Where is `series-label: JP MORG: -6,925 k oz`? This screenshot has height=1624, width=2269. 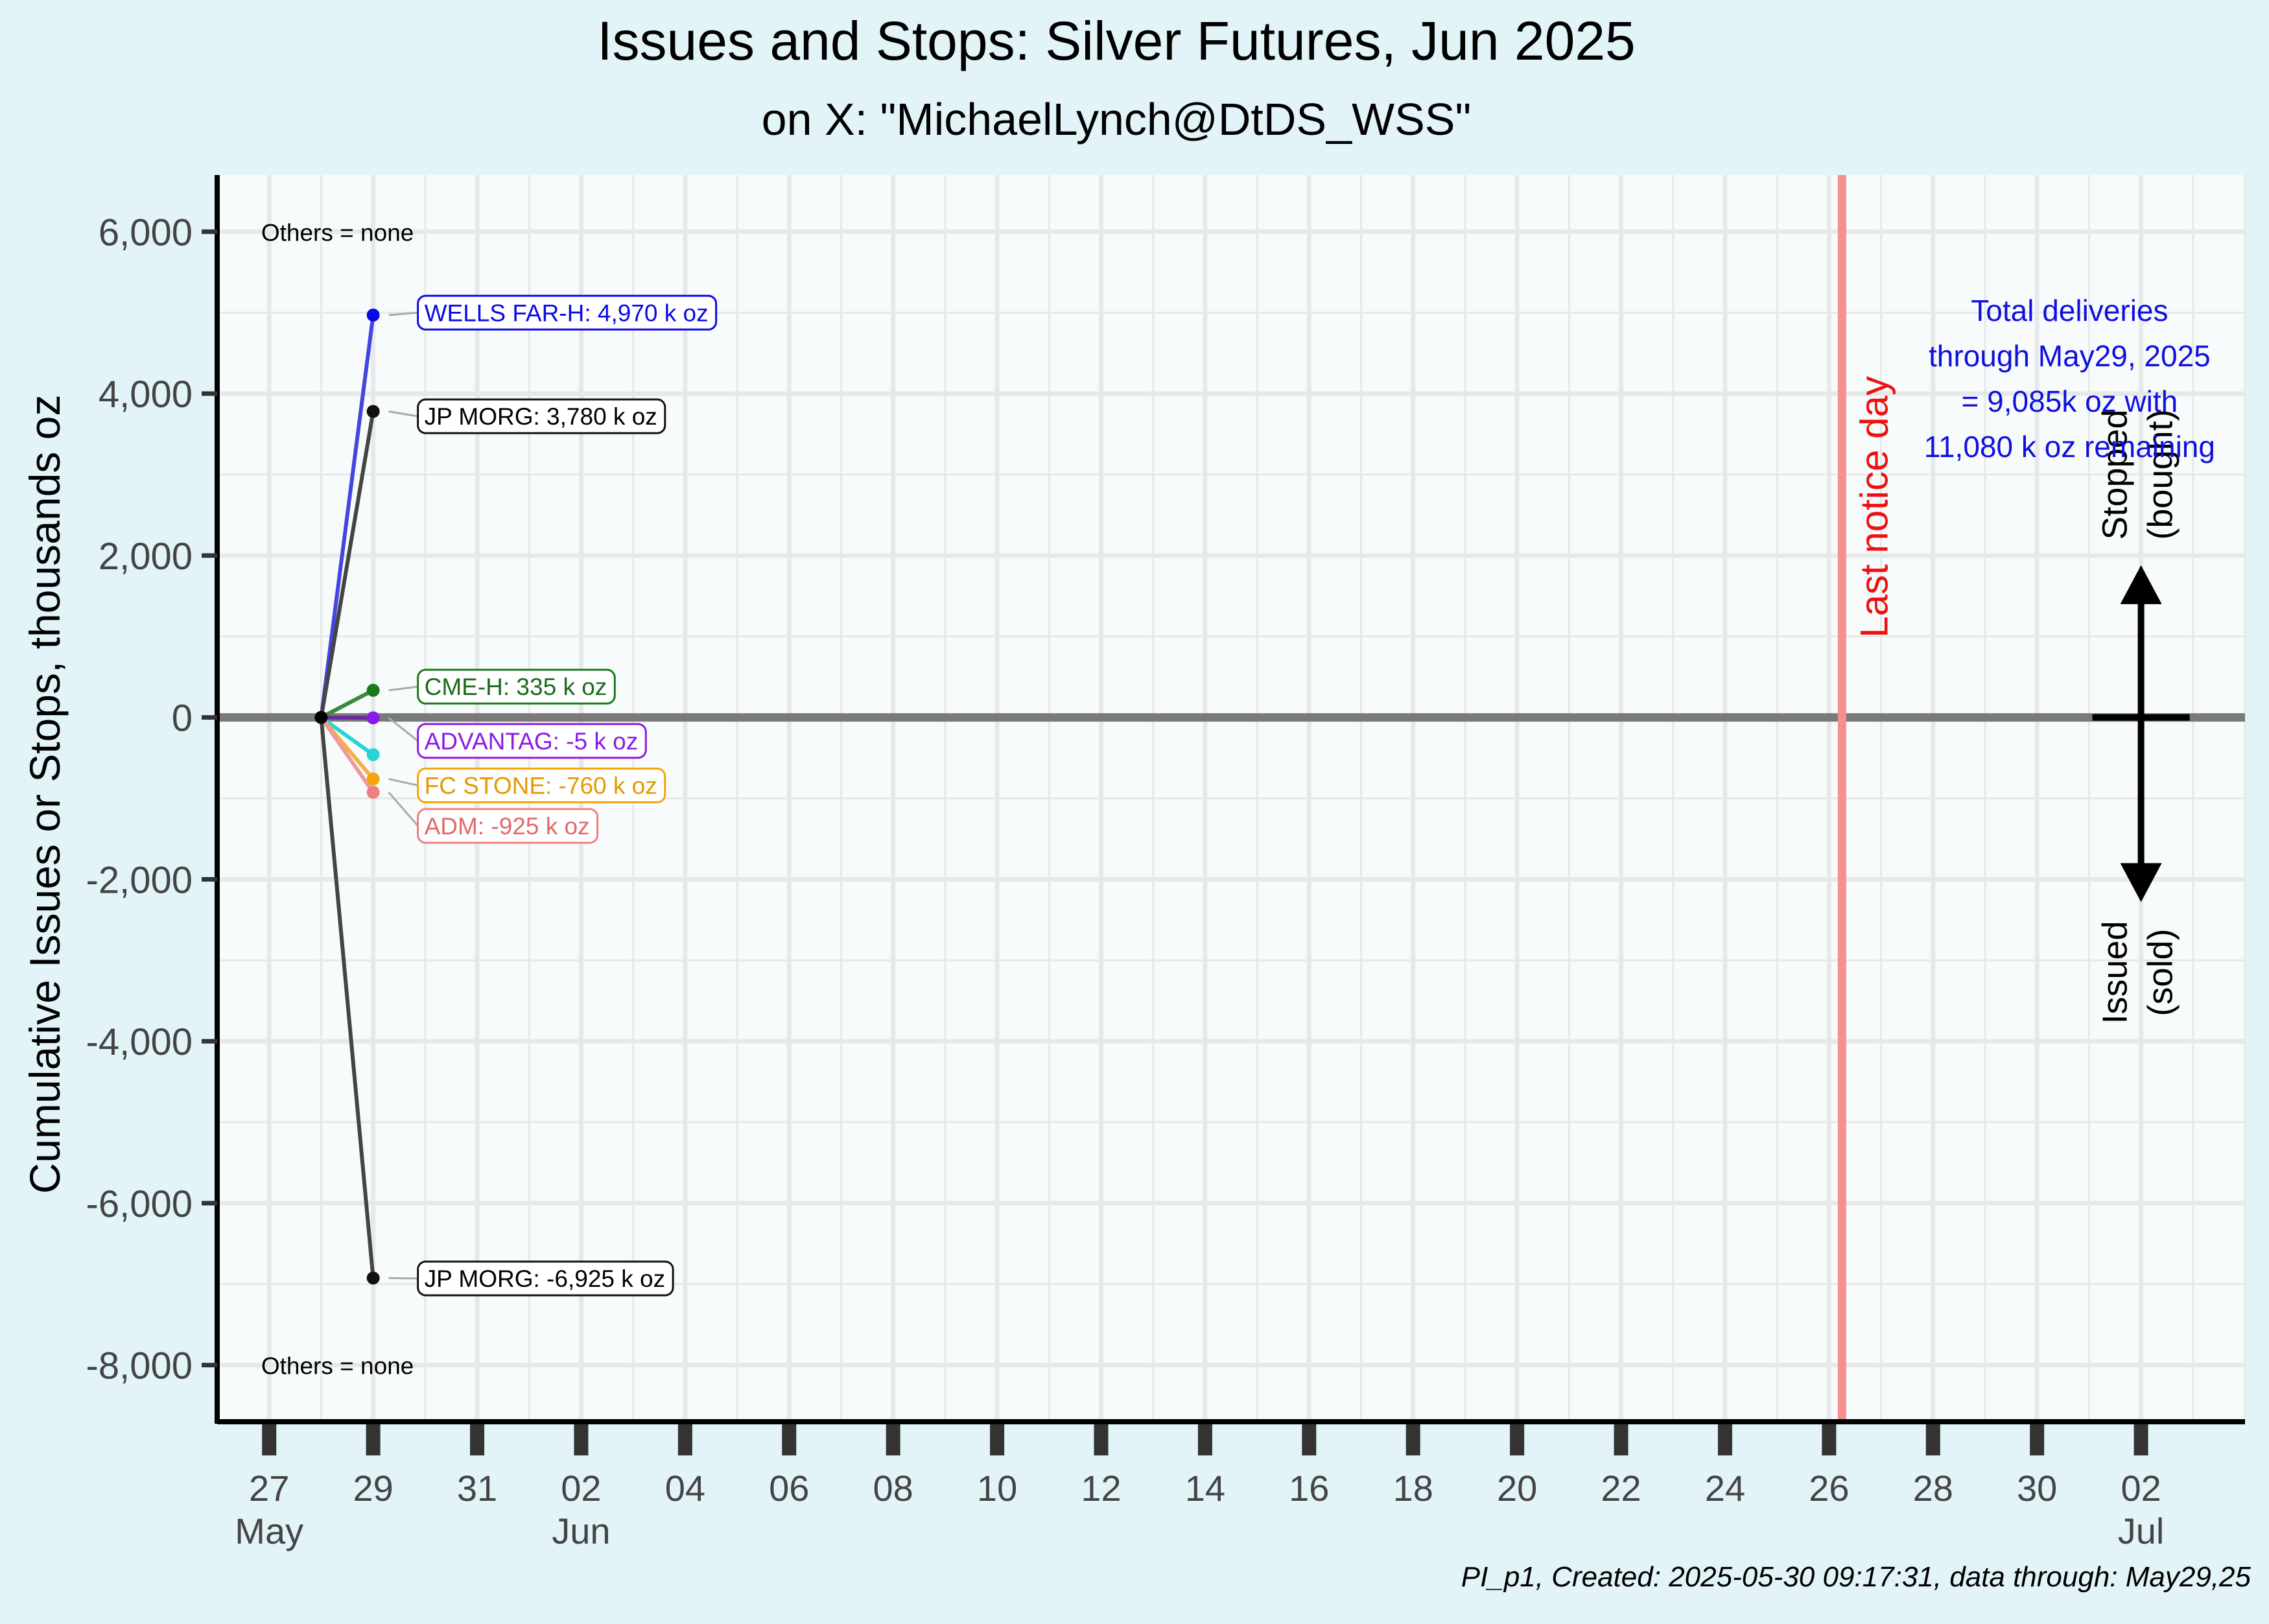 series-label: JP MORG: -6,925 k oz is located at coordinates (545, 1279).